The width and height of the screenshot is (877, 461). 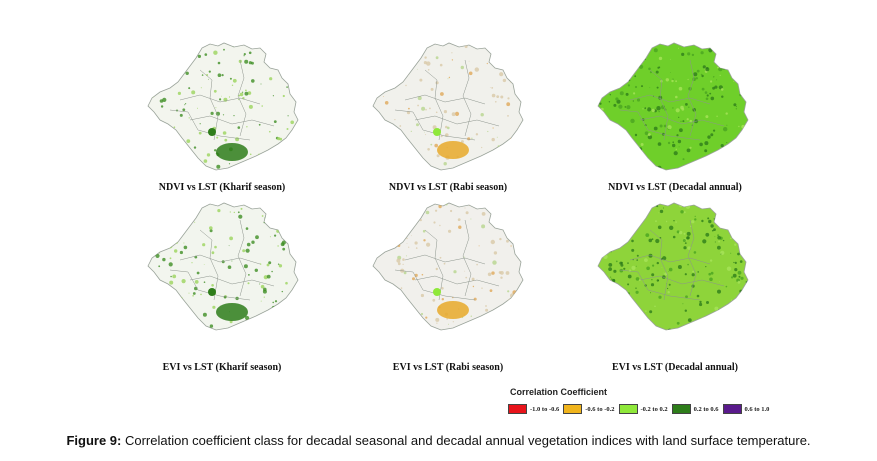 What do you see at coordinates (448, 187) in the screenshot?
I see `panel-caption-2: NDVI vs LST (Rabi season)` at bounding box center [448, 187].